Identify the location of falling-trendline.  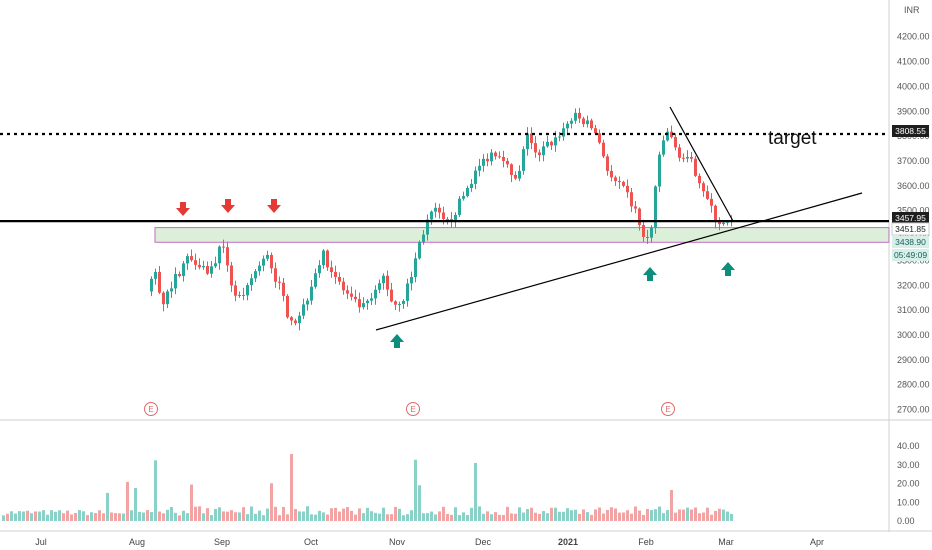
(701, 164).